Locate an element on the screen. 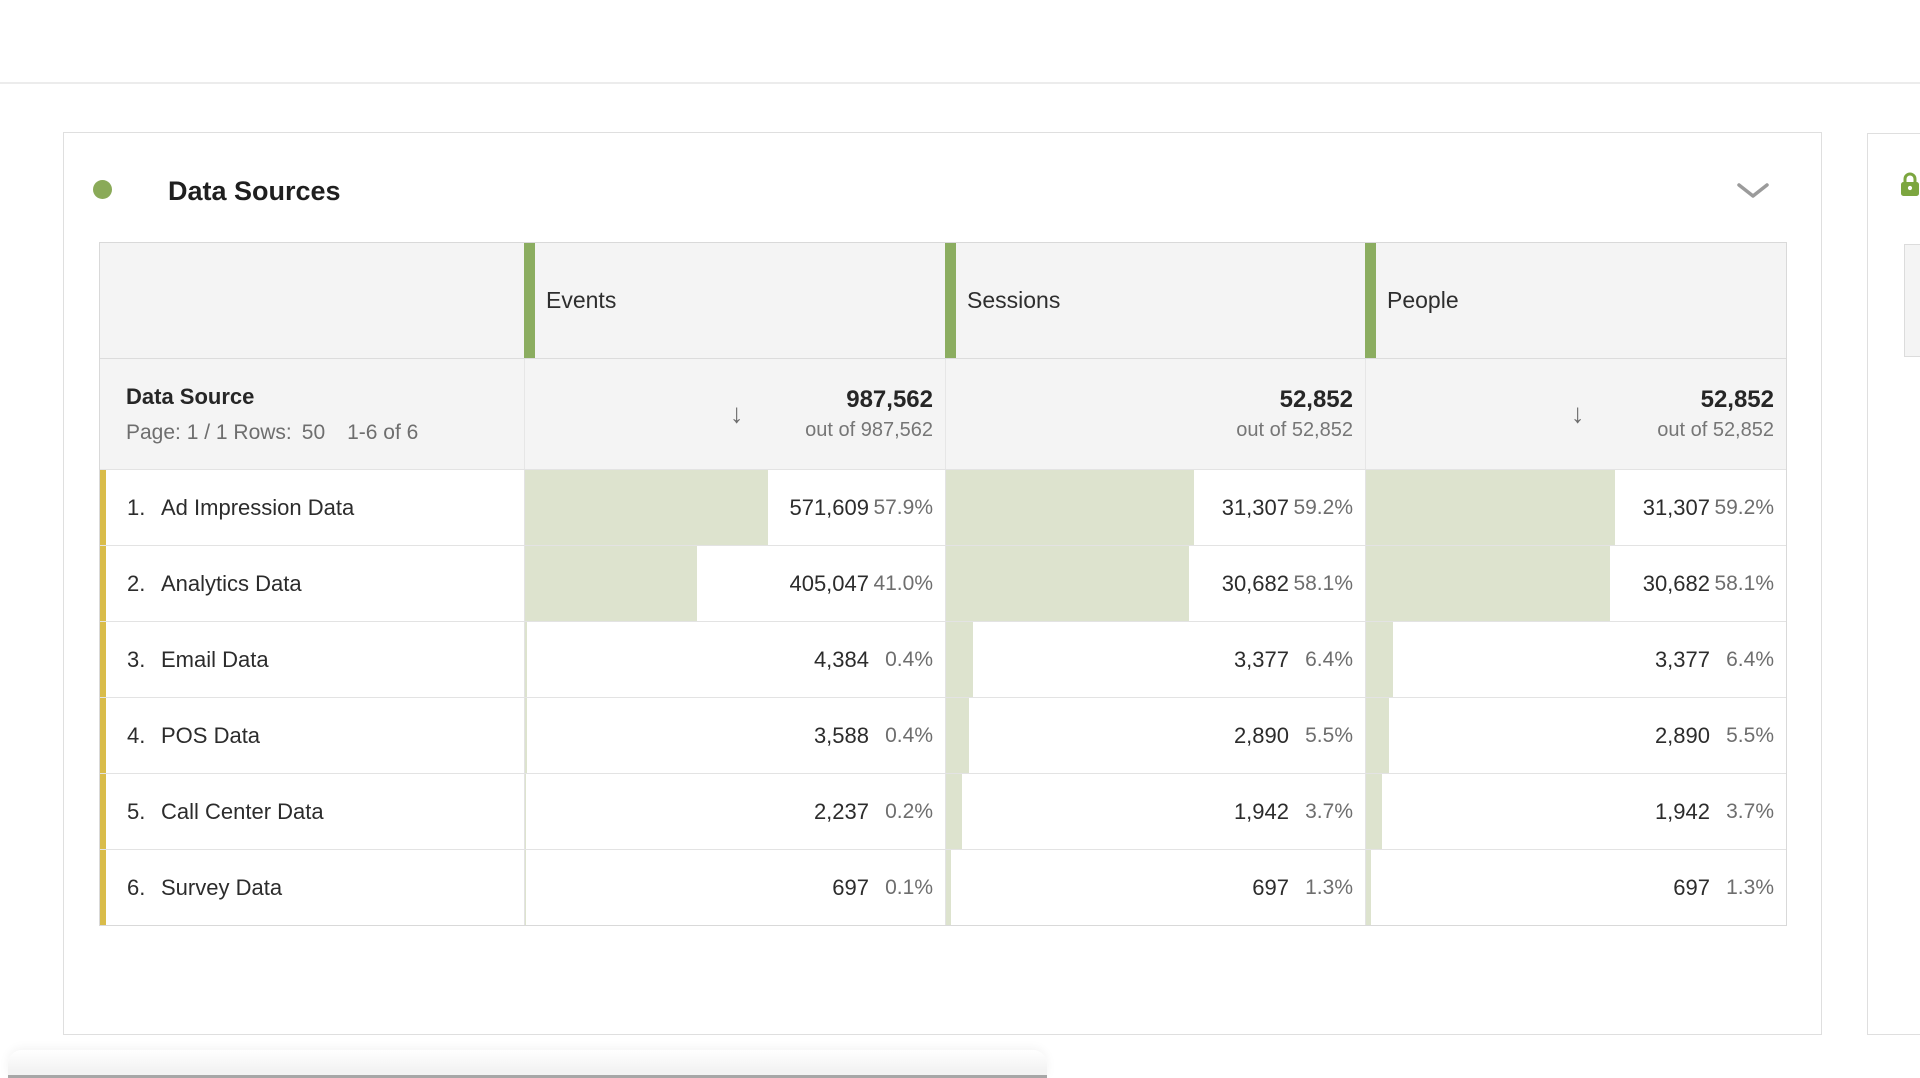 This screenshot has width=1920, height=1078. table-row: 4. POS Data 3,588 0.4% 2,890 5.5% 2,890 5.5% is located at coordinates (943, 735).